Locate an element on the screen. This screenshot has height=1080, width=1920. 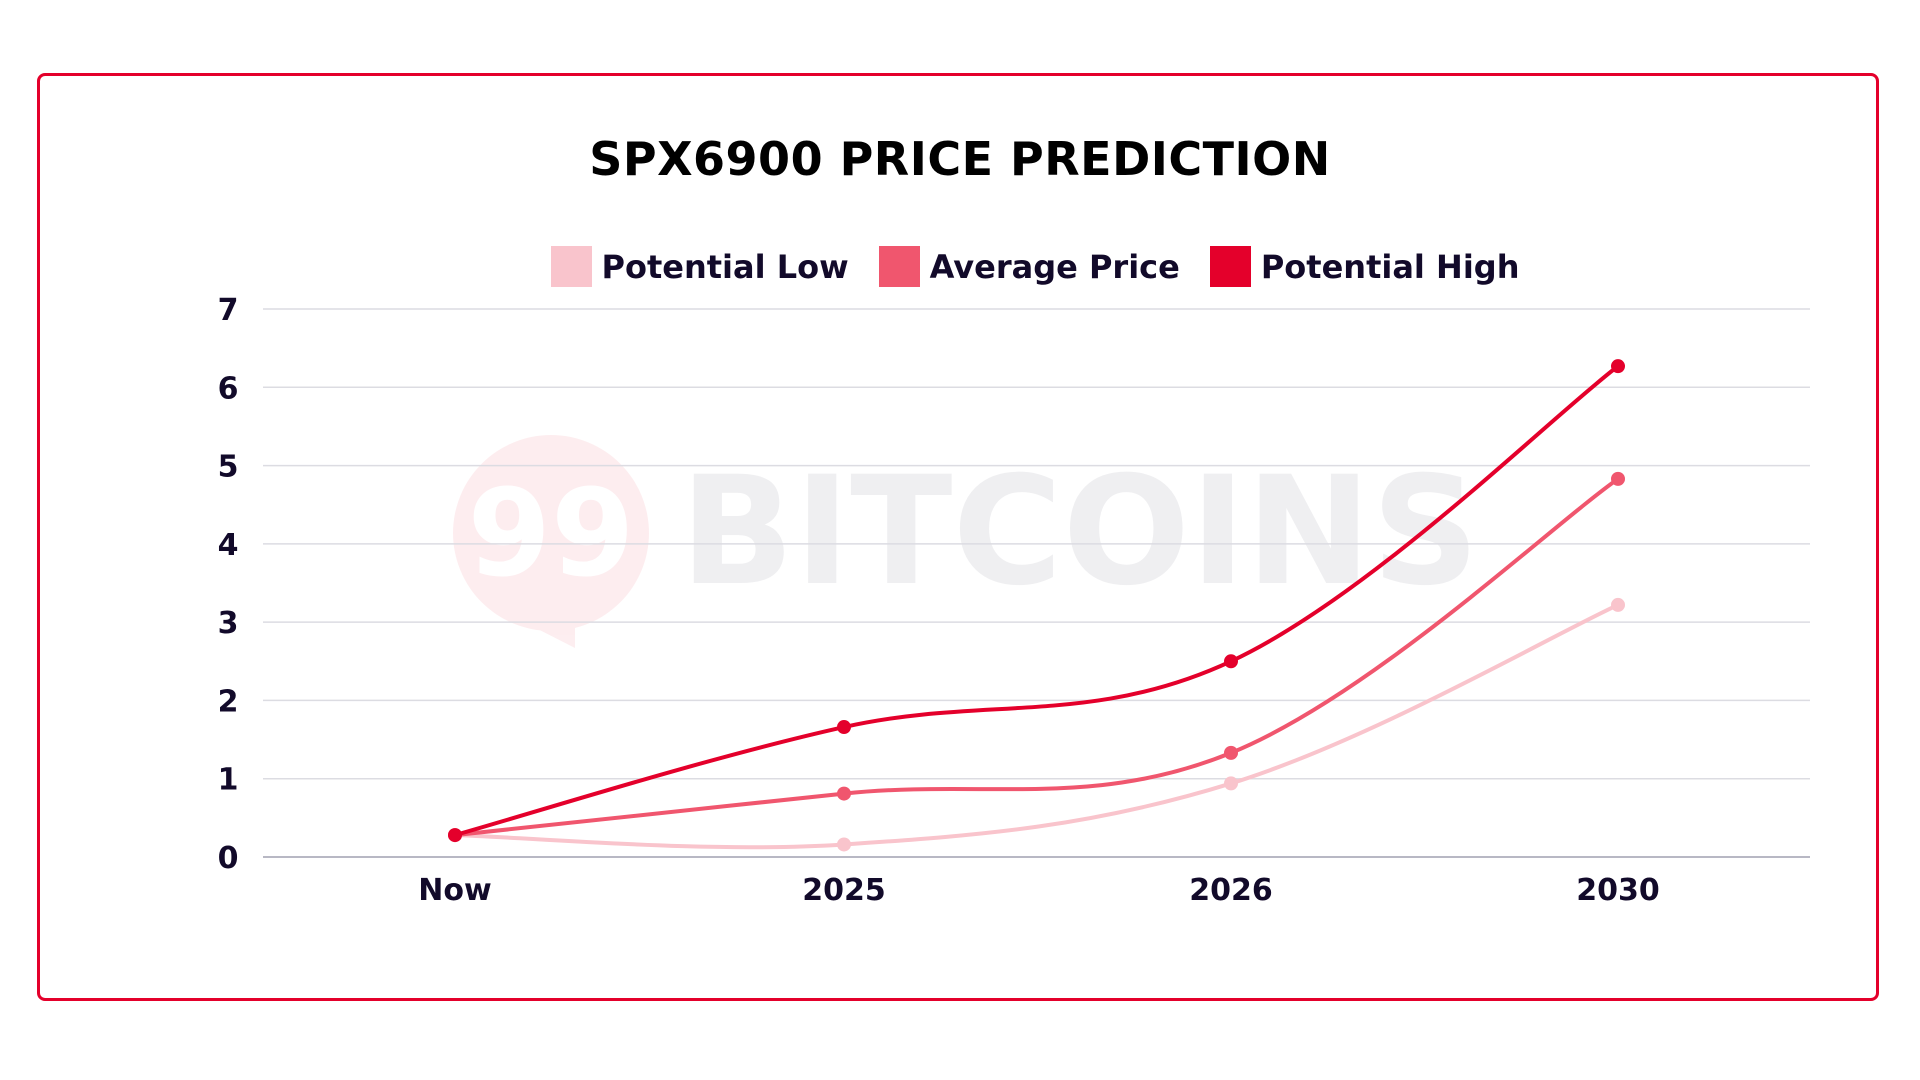
legend-label-average: Average Price is located at coordinates (1054, 266).